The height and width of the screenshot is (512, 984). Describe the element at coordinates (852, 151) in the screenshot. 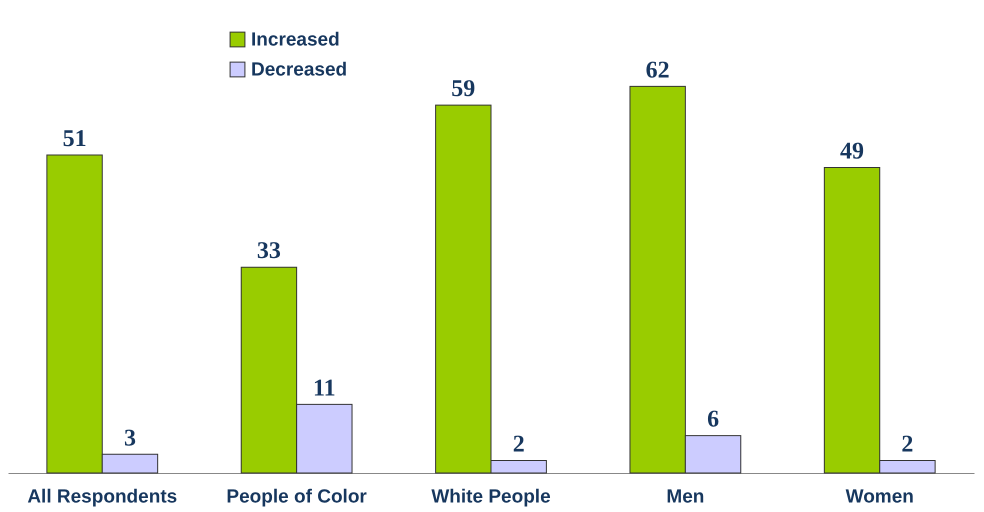

I see `data-label: 49` at that location.